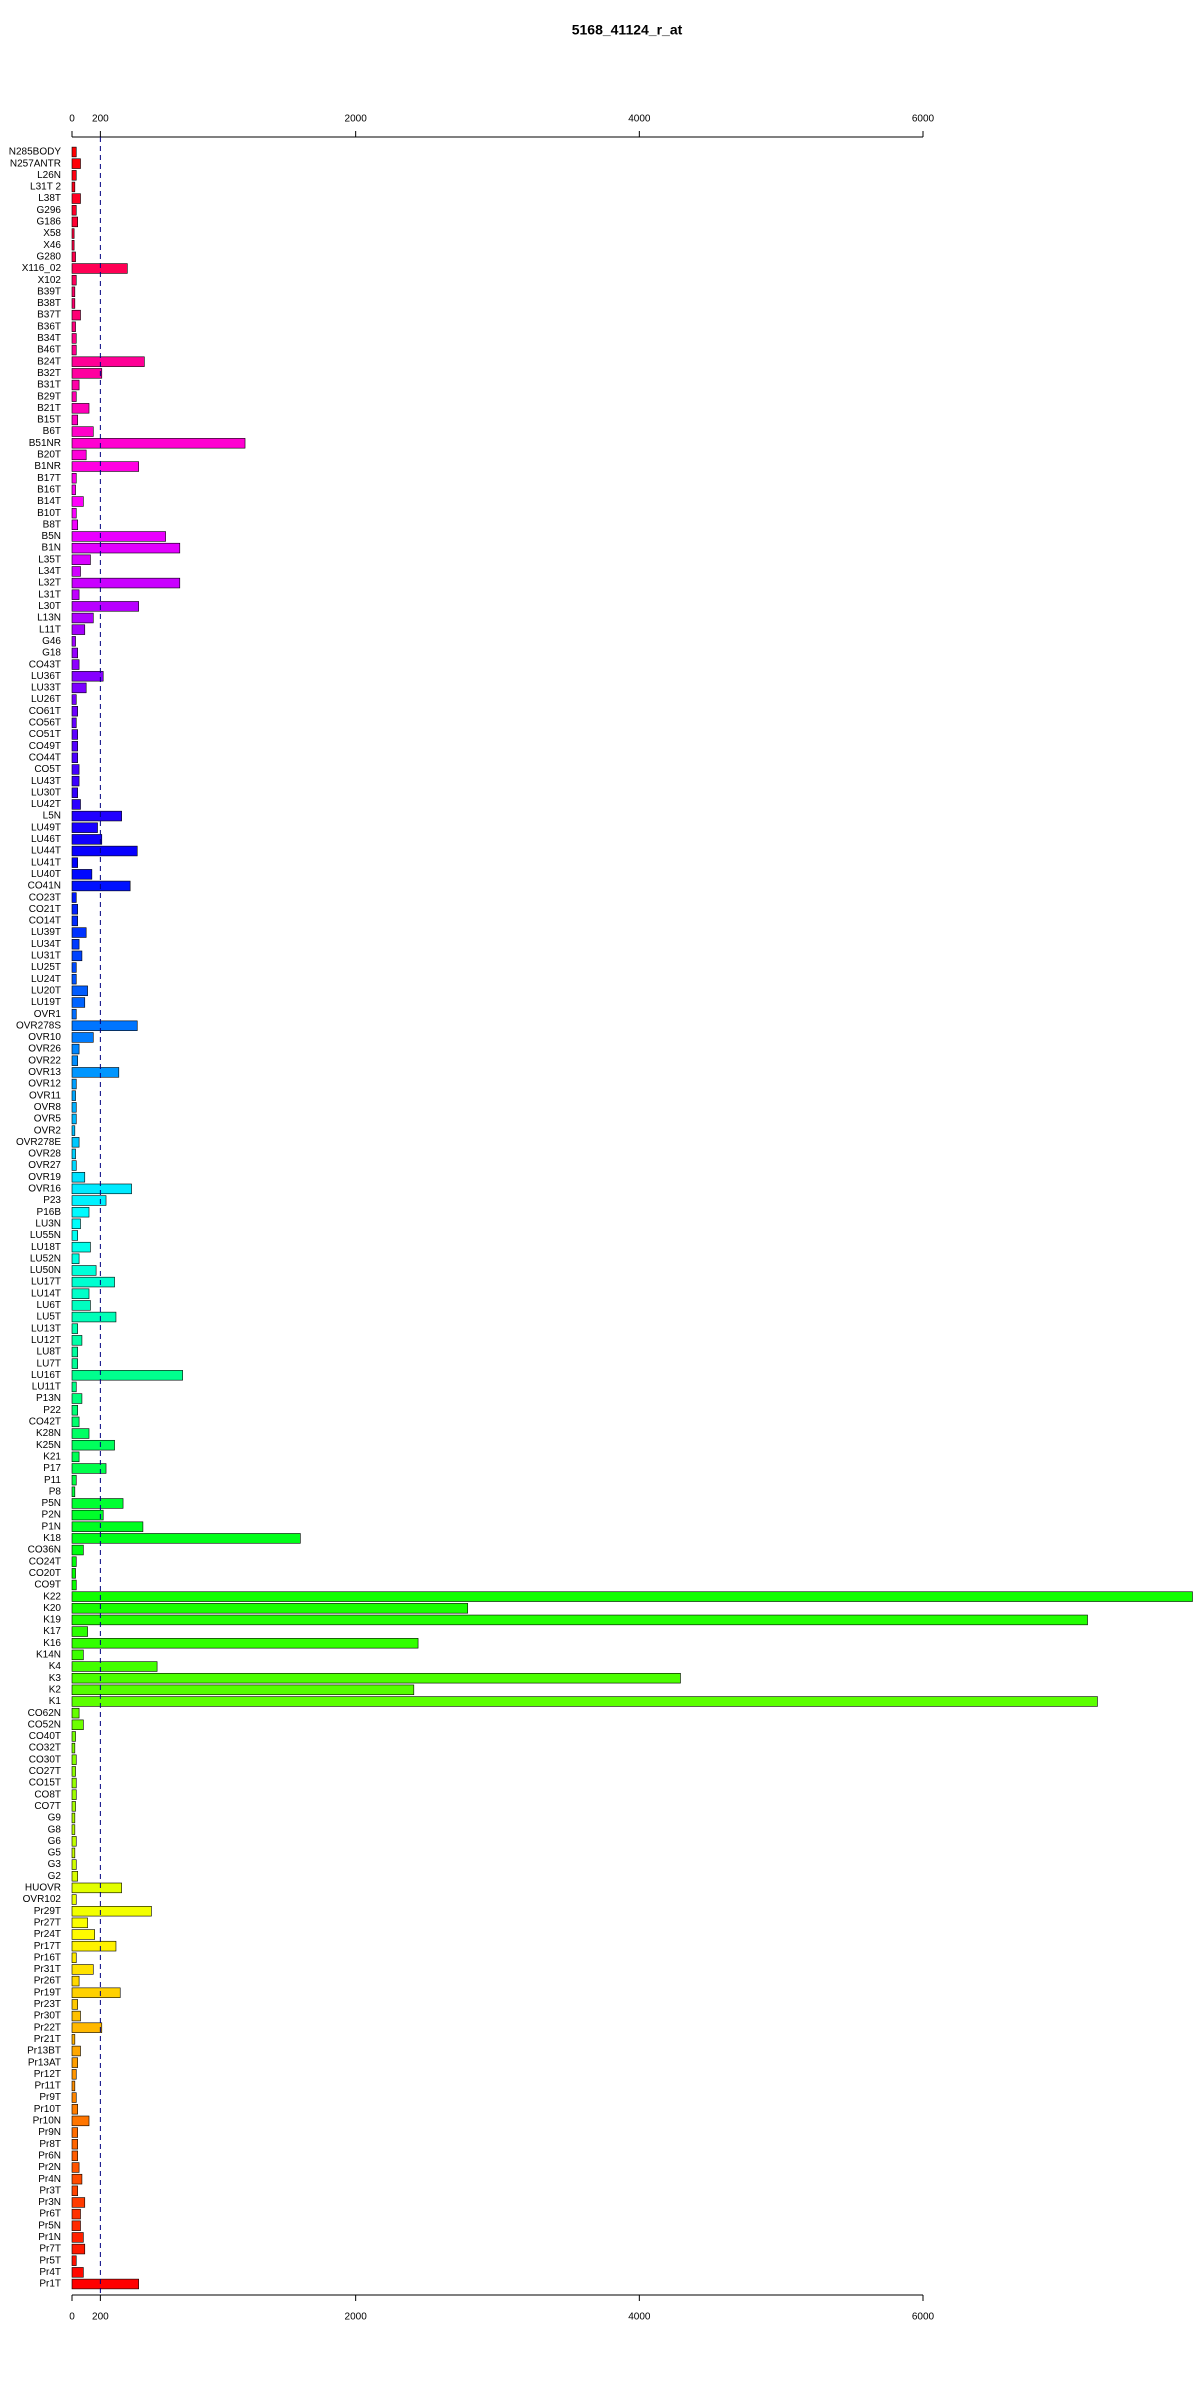  Describe the element at coordinates (45, 723) in the screenshot. I see `y-tick-label: CO56T` at that location.